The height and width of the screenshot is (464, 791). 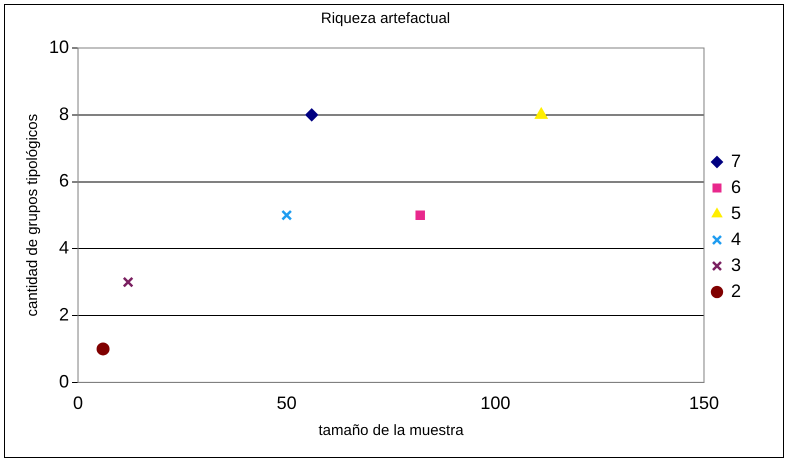 What do you see at coordinates (736, 290) in the screenshot?
I see `legend-label: 2` at bounding box center [736, 290].